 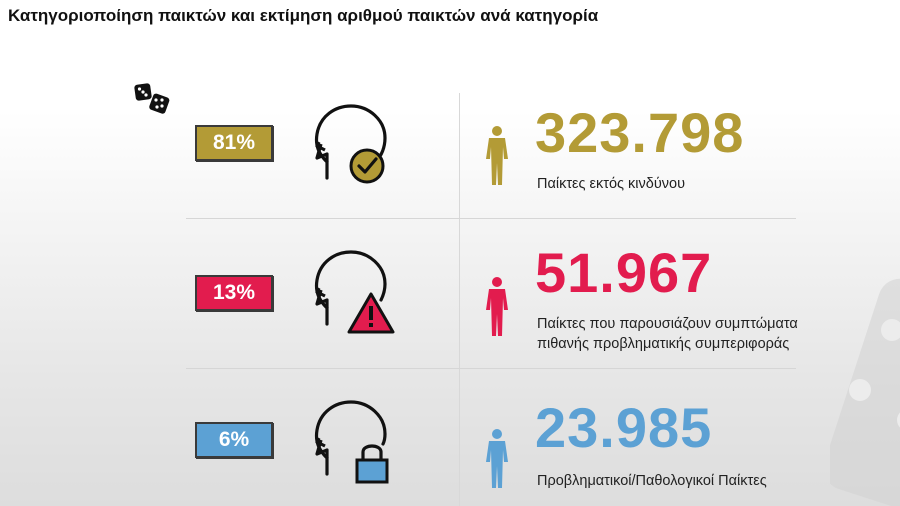 I want to click on percent-badge: 6%, so click(x=234, y=440).